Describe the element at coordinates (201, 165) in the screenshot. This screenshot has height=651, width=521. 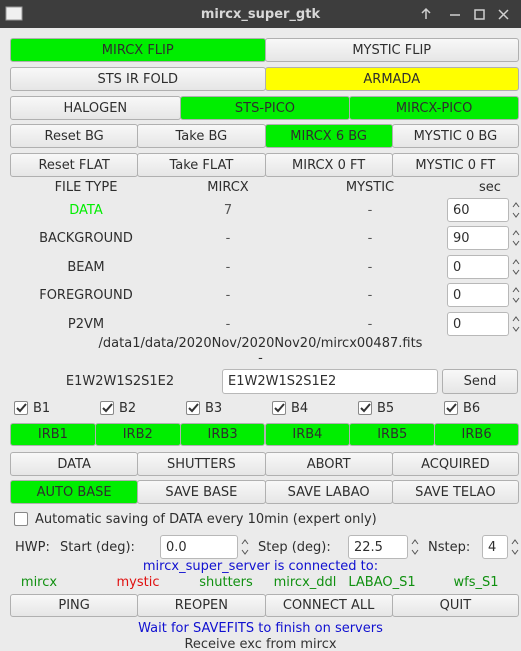
I see `button: Take FLAT` at that location.